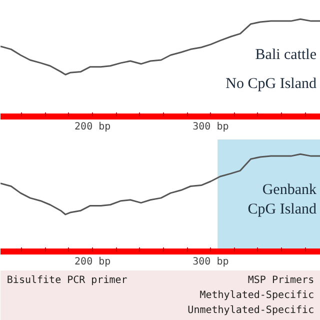 This screenshot has width=320, height=320. What do you see at coordinates (286, 54) in the screenshot?
I see `annotation: Bali cattle` at bounding box center [286, 54].